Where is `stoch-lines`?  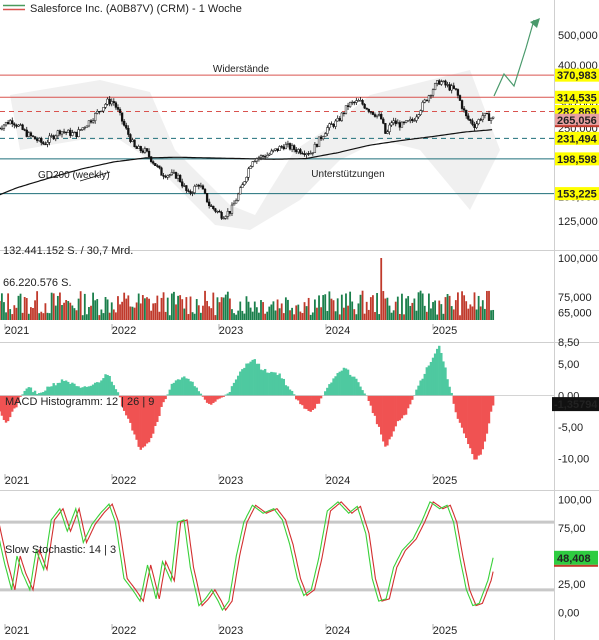 stoch-lines is located at coordinates (247, 556).